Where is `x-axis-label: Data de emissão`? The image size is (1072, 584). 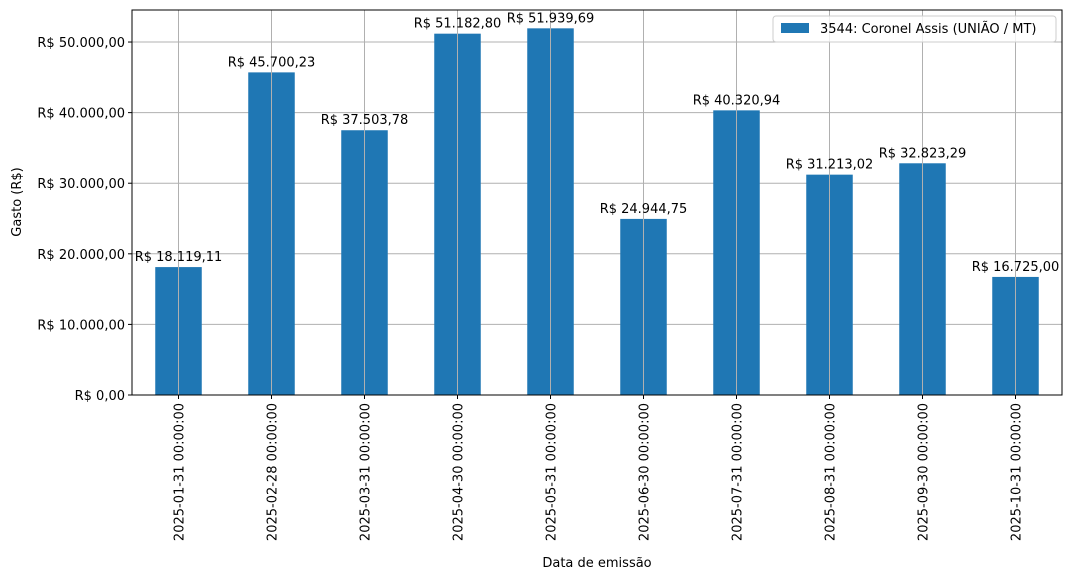 x-axis-label: Data de emissão is located at coordinates (596, 563).